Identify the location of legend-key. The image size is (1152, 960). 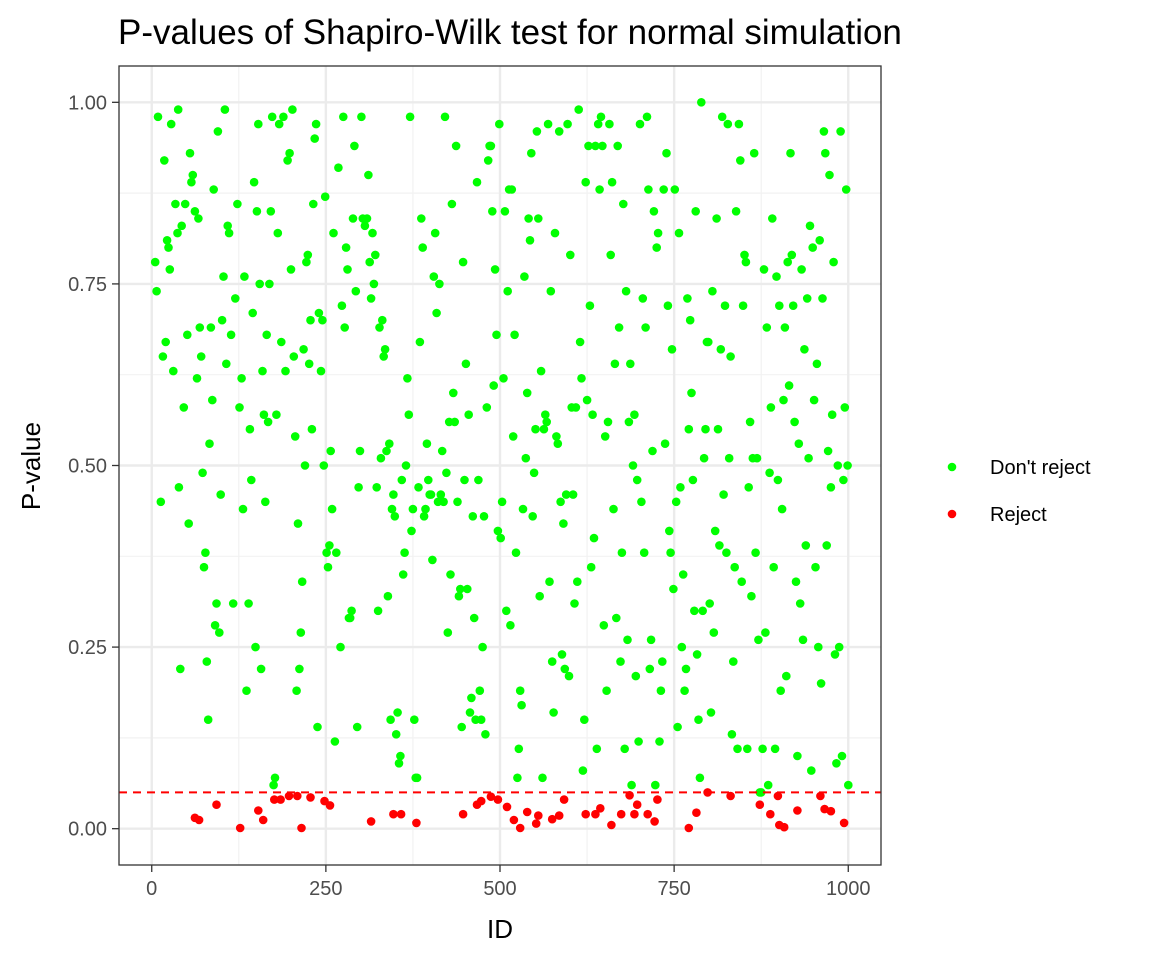
(952, 467).